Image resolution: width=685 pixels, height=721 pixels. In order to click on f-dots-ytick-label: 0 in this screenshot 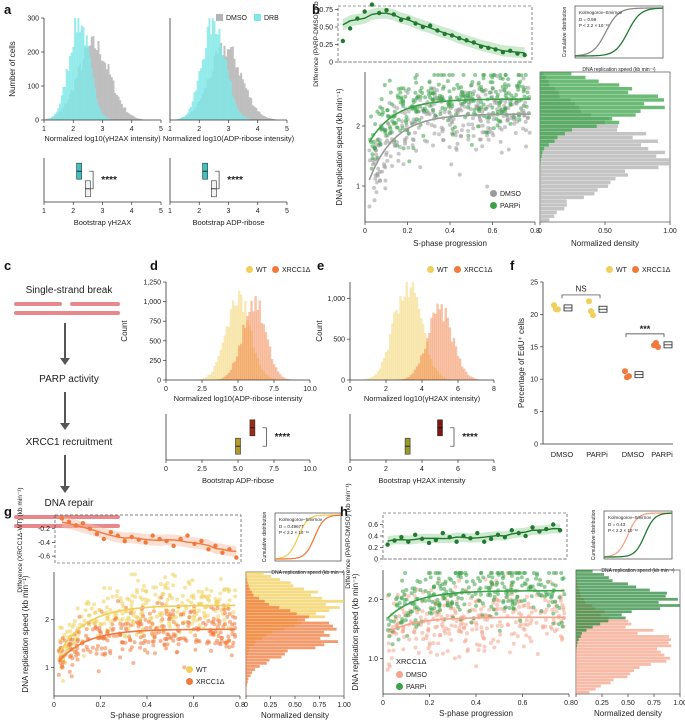, I will do `click(536, 445)`.